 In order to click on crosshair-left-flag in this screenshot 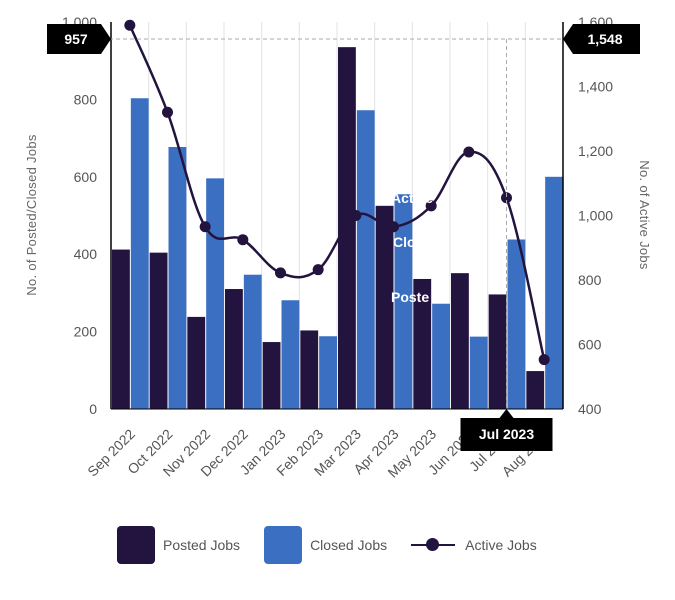, I will do `click(79, 39)`.